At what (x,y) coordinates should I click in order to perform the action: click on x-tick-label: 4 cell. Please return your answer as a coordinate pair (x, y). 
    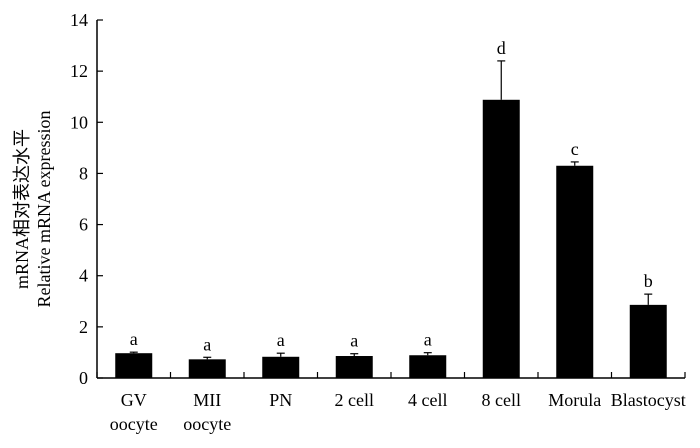
    Looking at the image, I should click on (427, 400).